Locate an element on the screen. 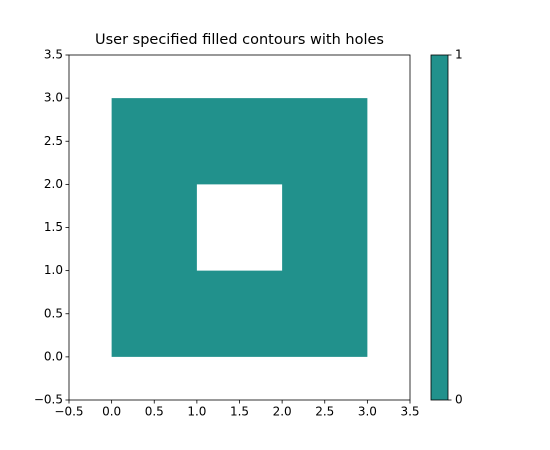 The image size is (550, 450). y-tick-label: −0.5 is located at coordinates (48, 400).